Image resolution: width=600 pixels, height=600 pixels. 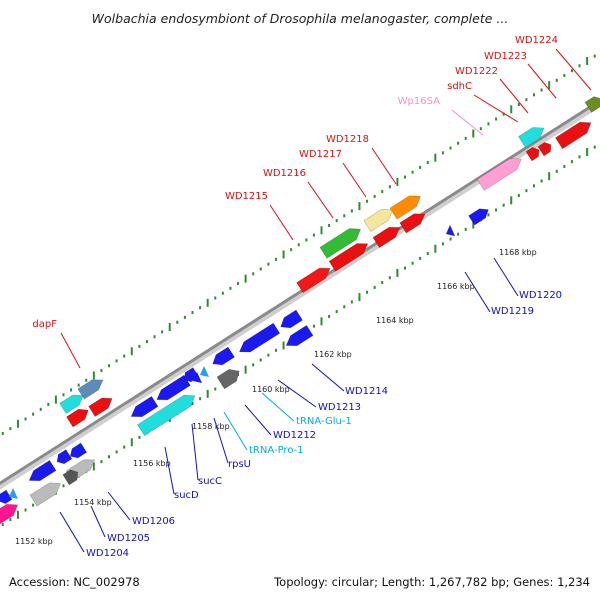 I want to click on gene-label-bottom: WD1212, so click(x=294, y=435).